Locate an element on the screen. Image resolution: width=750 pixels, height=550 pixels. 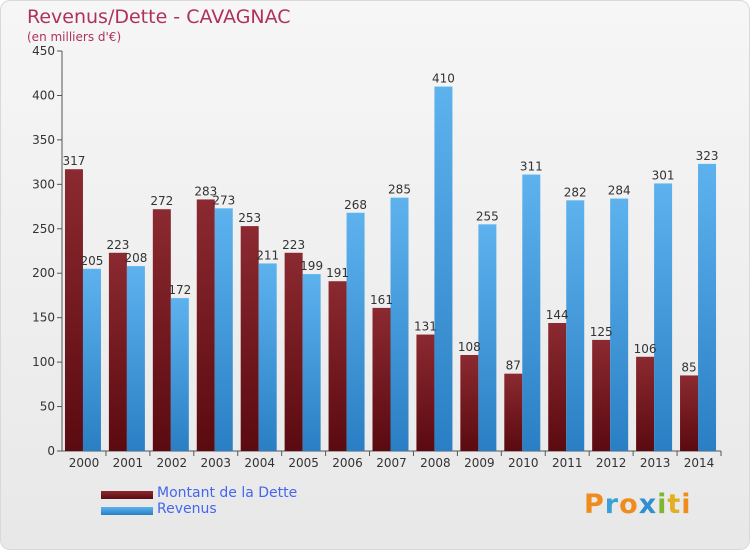
logo-letter: t is located at coordinates (674, 504).